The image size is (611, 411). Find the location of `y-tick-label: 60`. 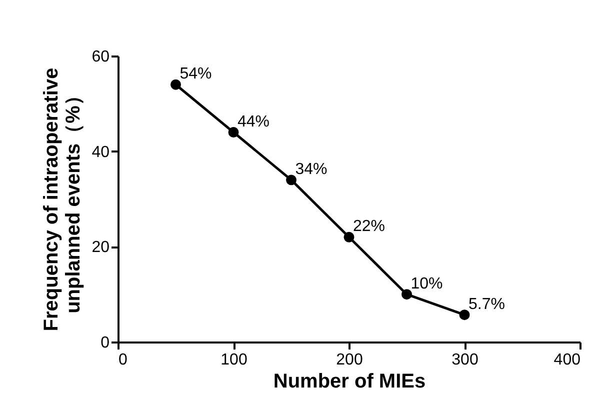

y-tick-label: 60 is located at coordinates (101, 57).